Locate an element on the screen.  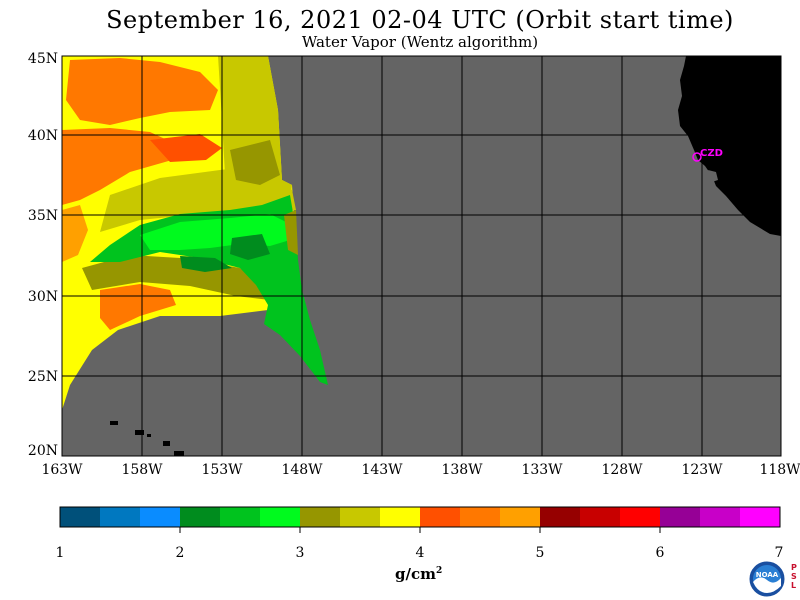
lat-label-45n: 45N is located at coordinates (43, 59).